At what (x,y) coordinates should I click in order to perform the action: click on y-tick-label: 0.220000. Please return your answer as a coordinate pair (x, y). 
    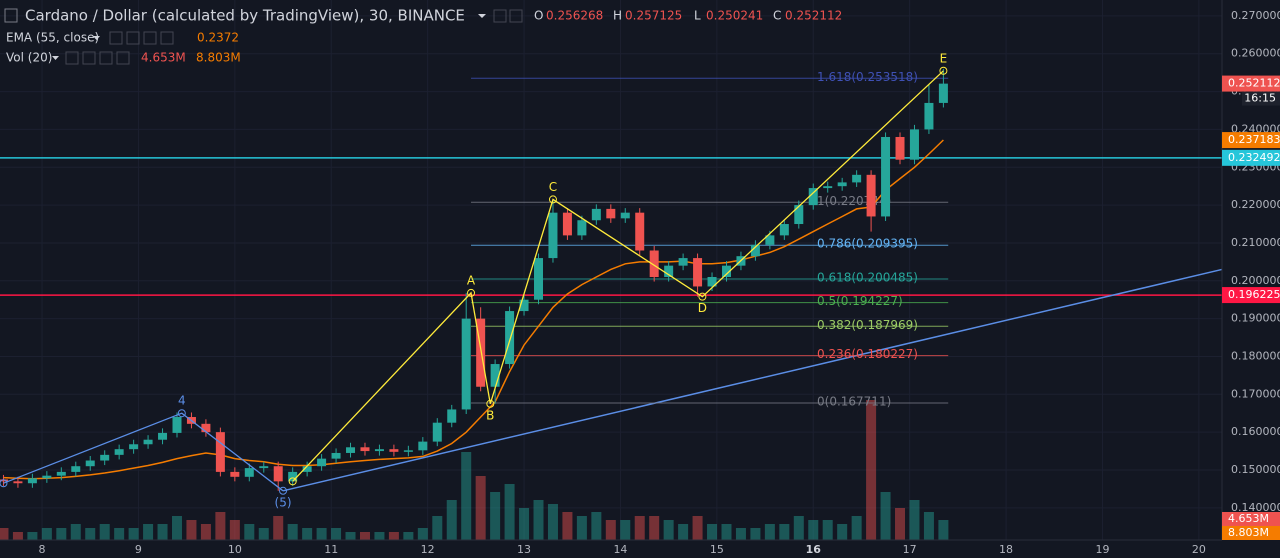
    Looking at the image, I should click on (1255, 204).